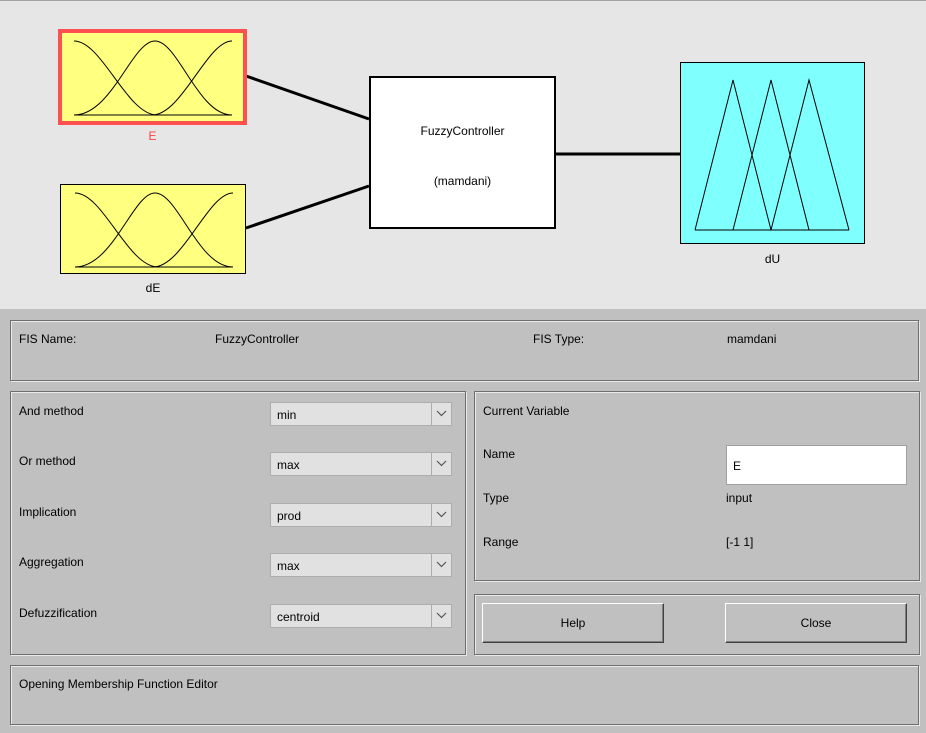 The height and width of the screenshot is (733, 926). What do you see at coordinates (816, 623) in the screenshot?
I see `close-button: Close` at bounding box center [816, 623].